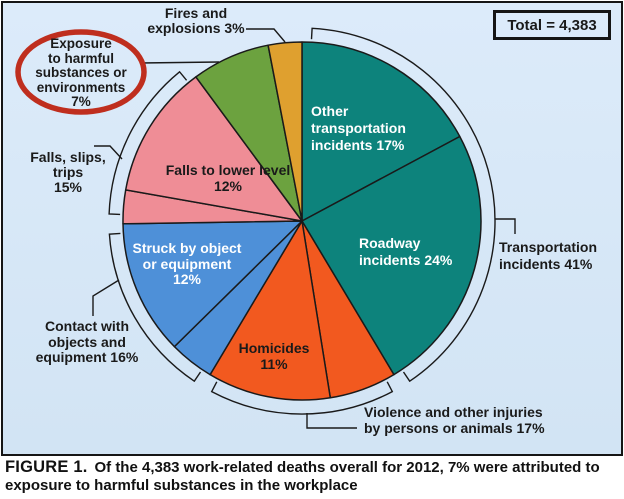  What do you see at coordinates (87, 341) in the screenshot?
I see `contact-with-objects-label: Contact with objects and equipment 16%` at bounding box center [87, 341].